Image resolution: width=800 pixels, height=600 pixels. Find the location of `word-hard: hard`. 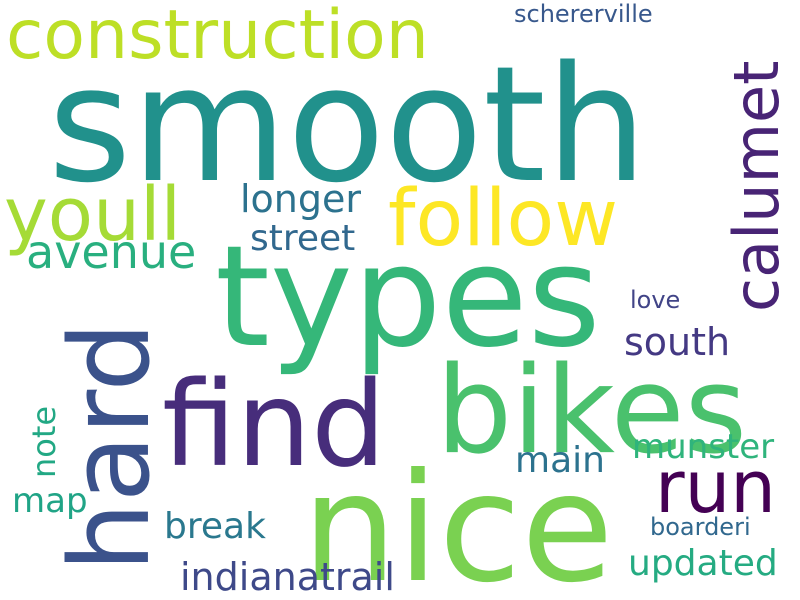

word-hard: hard is located at coordinates (110, 447).